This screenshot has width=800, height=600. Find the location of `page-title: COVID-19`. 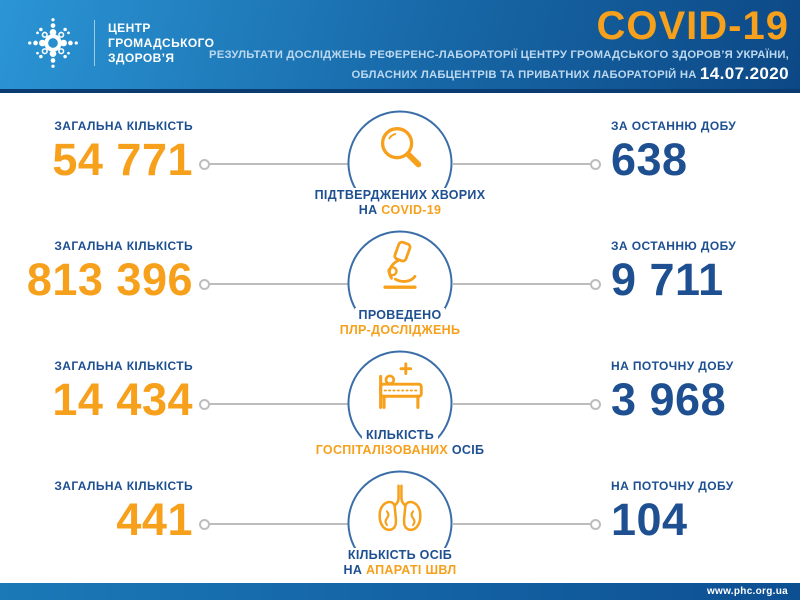

page-title: COVID-19 is located at coordinates (692, 26).